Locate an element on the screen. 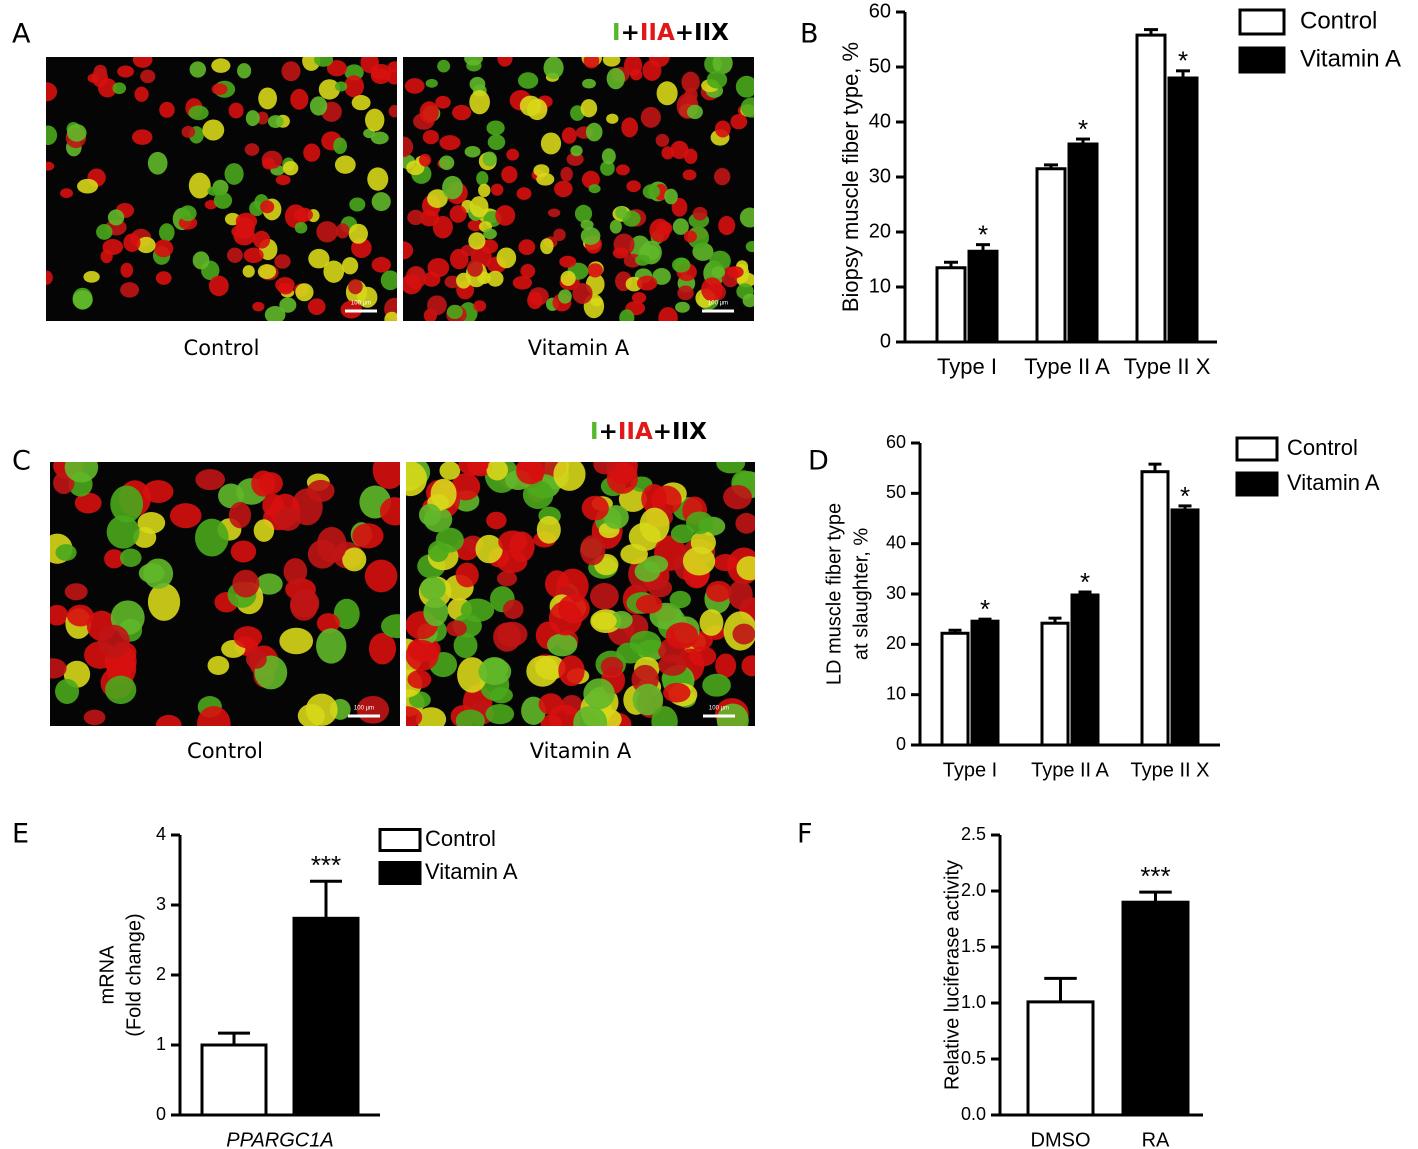 This screenshot has width=1418, height=1149. stain-legend-part: I is located at coordinates (616, 33).